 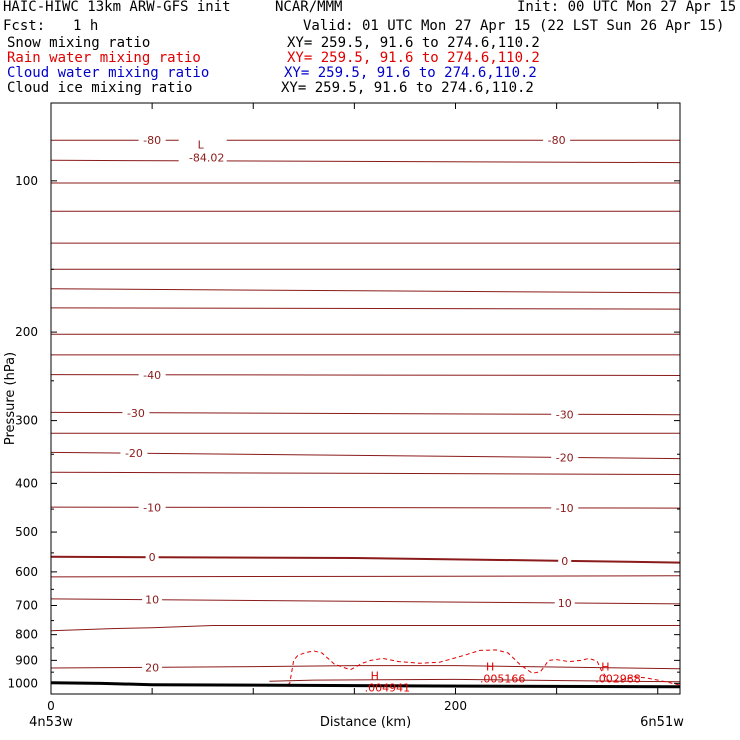 I want to click on field-xy-rain: XY= 259.5, 91.6 to 274.6,110.2, so click(x=413, y=58).